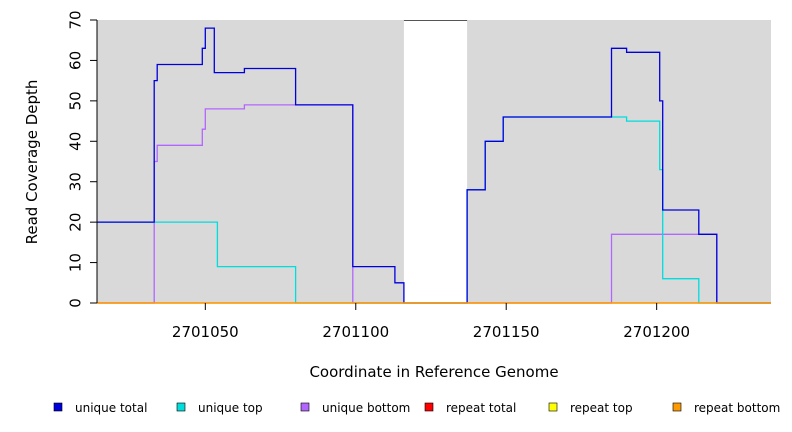  What do you see at coordinates (656, 332) in the screenshot?
I see `x-tick-label: 2701200` at bounding box center [656, 332].